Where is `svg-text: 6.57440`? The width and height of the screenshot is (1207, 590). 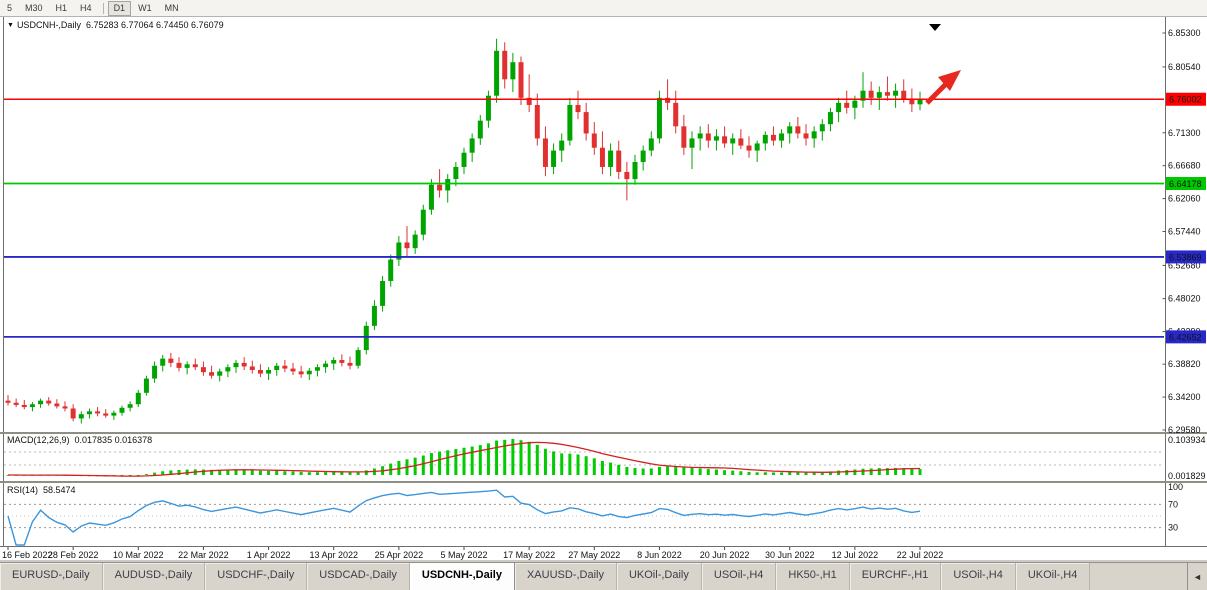
svg-text: 6.57440 is located at coordinates (1184, 232).